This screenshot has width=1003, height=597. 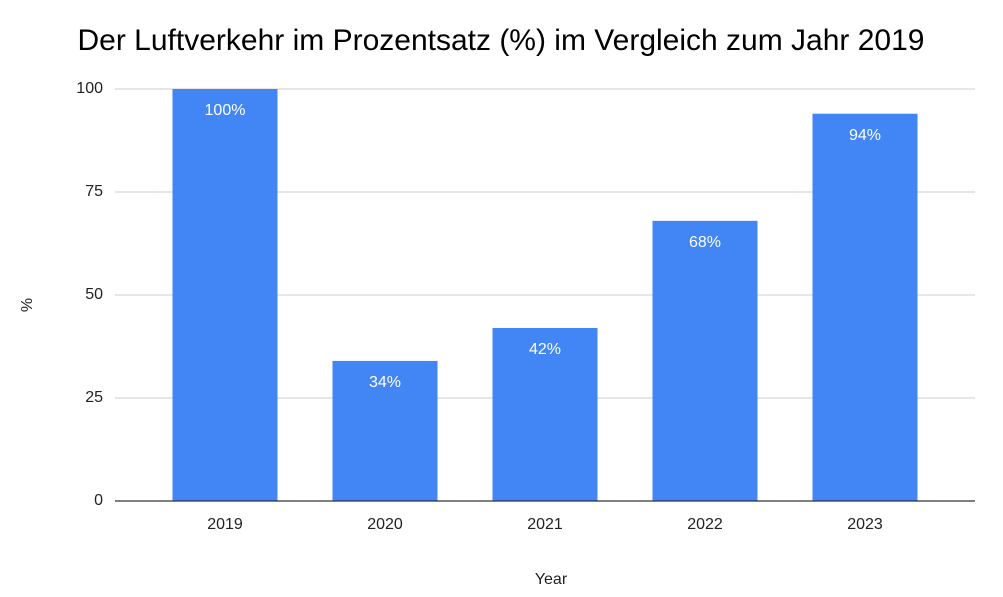 What do you see at coordinates (545, 524) in the screenshot?
I see `x-tick-label: 2021` at bounding box center [545, 524].